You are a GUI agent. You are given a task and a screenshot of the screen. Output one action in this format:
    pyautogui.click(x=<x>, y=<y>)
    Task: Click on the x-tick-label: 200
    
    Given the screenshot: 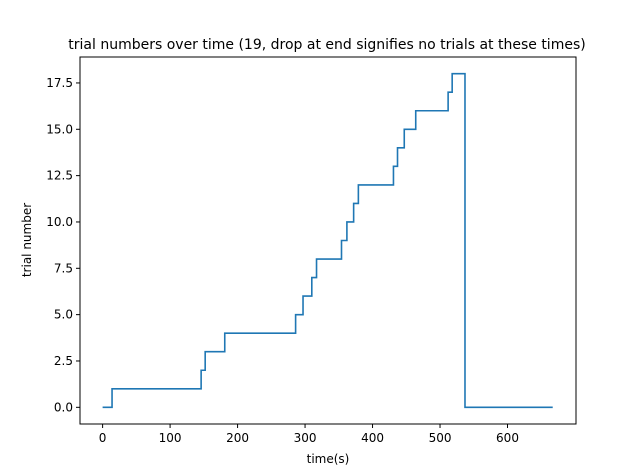 What is the action you would take?
    pyautogui.click(x=237, y=438)
    